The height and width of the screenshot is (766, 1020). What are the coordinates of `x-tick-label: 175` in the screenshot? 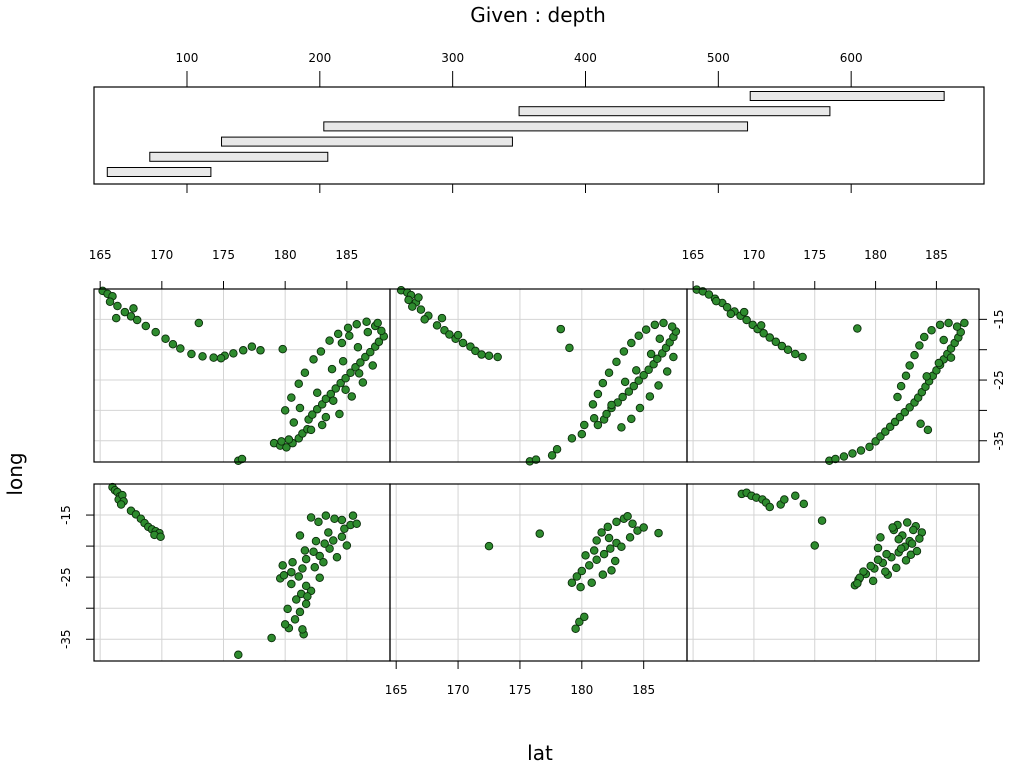 It's located at (814, 255).